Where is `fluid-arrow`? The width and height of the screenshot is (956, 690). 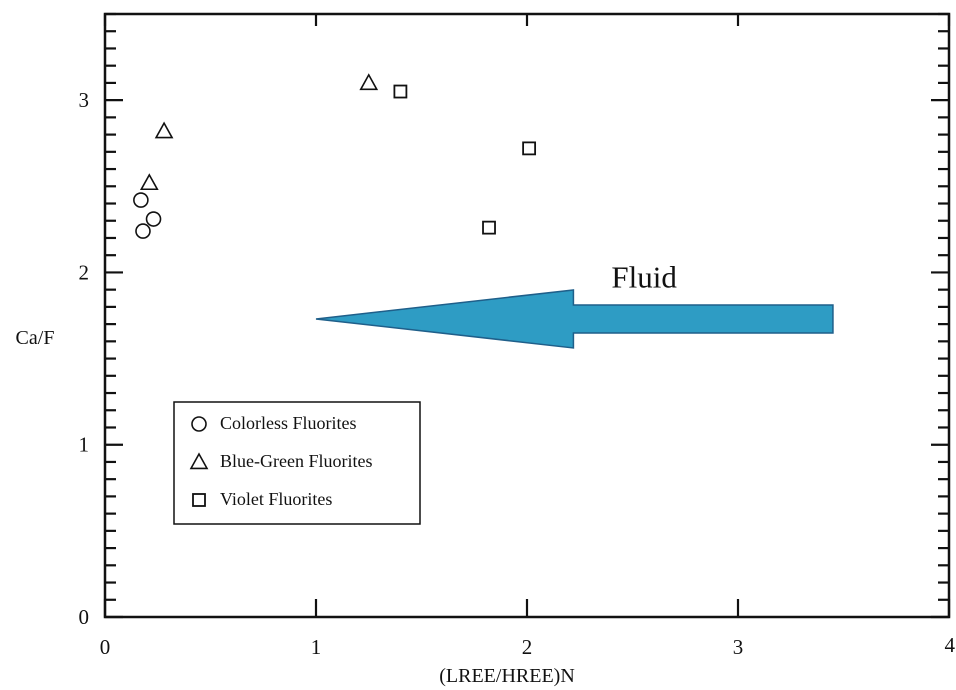 fluid-arrow is located at coordinates (574, 319).